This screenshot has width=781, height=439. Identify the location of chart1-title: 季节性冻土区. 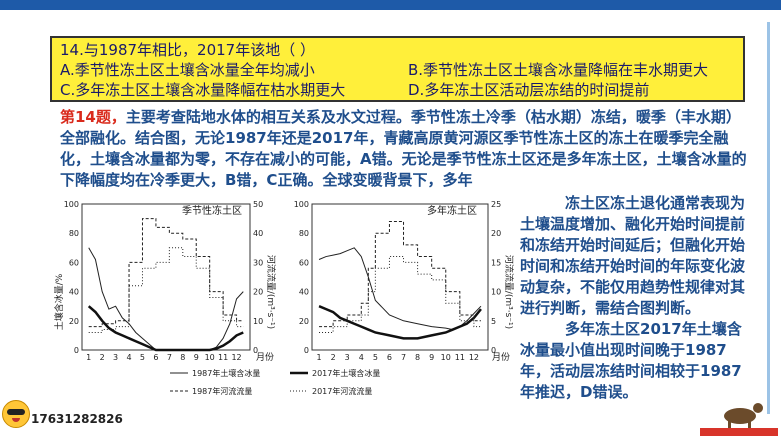
(212, 210).